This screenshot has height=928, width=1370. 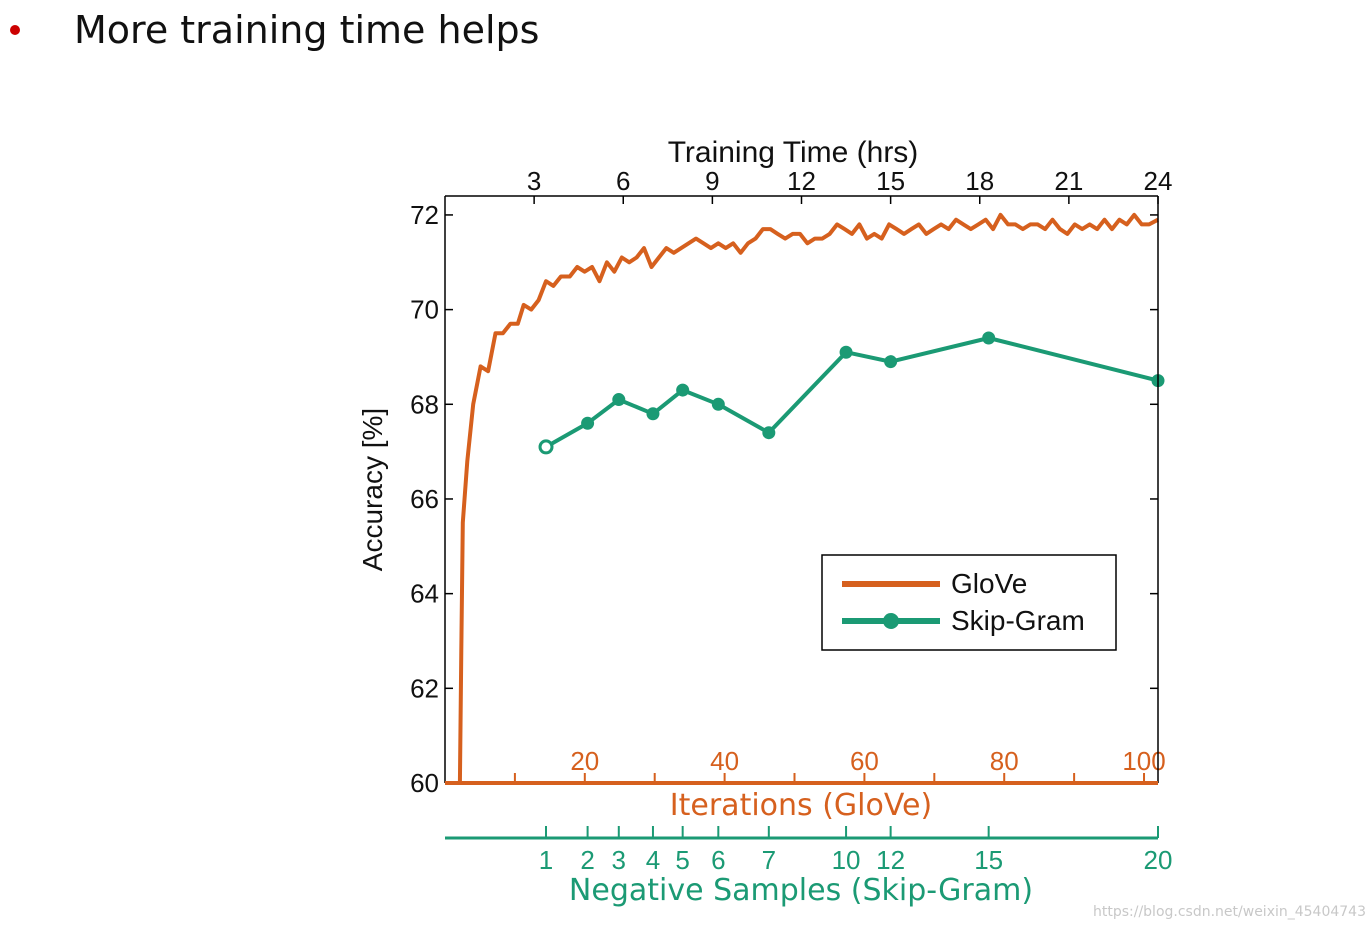 I want to click on bullet-dot-icon, so click(x=15, y=30).